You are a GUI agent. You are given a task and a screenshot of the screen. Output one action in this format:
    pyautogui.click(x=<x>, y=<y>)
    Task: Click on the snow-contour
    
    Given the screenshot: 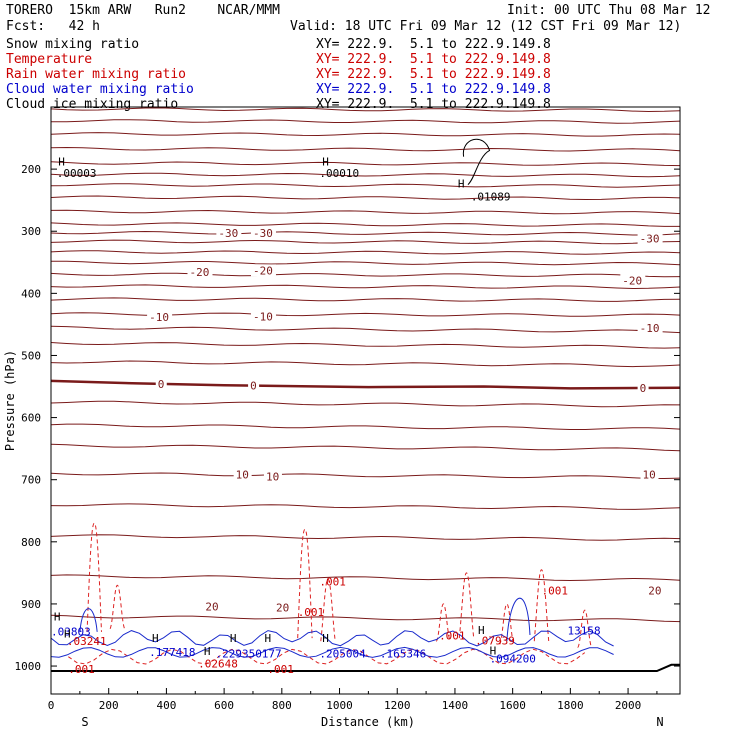 What is the action you would take?
    pyautogui.click(x=477, y=162)
    